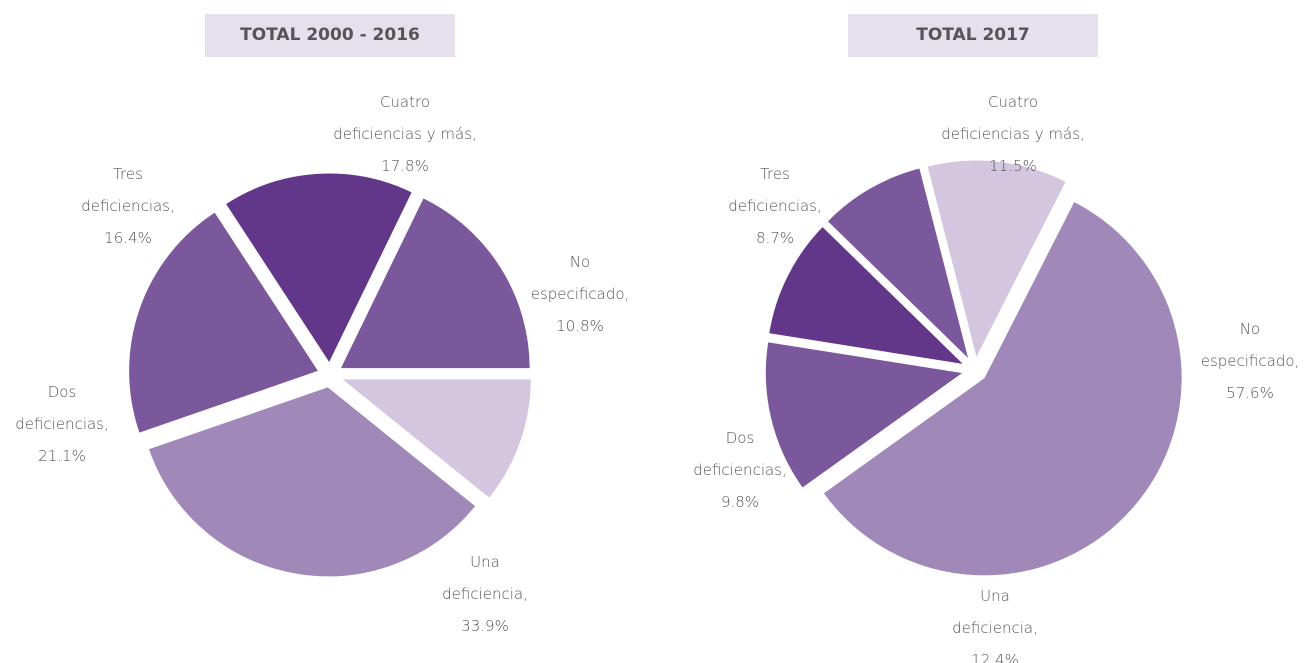 This screenshot has width=1309, height=663. I want to click on chart-title: TOTAL 2000 - 2016, so click(330, 35).